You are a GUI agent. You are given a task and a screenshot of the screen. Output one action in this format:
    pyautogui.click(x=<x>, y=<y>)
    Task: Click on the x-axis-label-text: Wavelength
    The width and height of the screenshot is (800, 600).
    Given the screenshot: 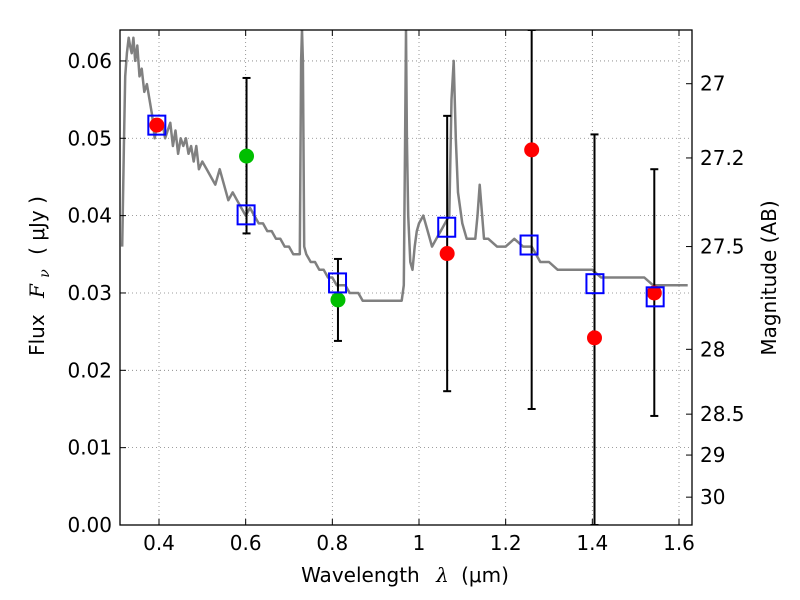 What is the action you would take?
    pyautogui.click(x=360, y=575)
    